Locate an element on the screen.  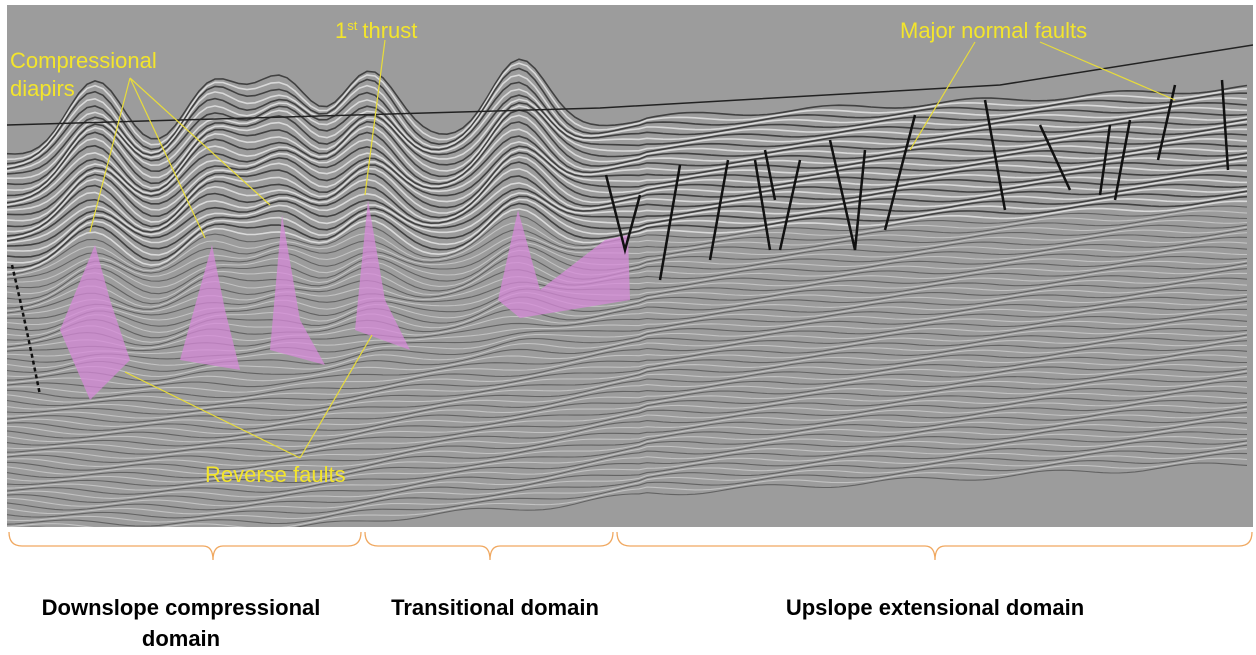
diapirs is located at coordinates (345, 300).